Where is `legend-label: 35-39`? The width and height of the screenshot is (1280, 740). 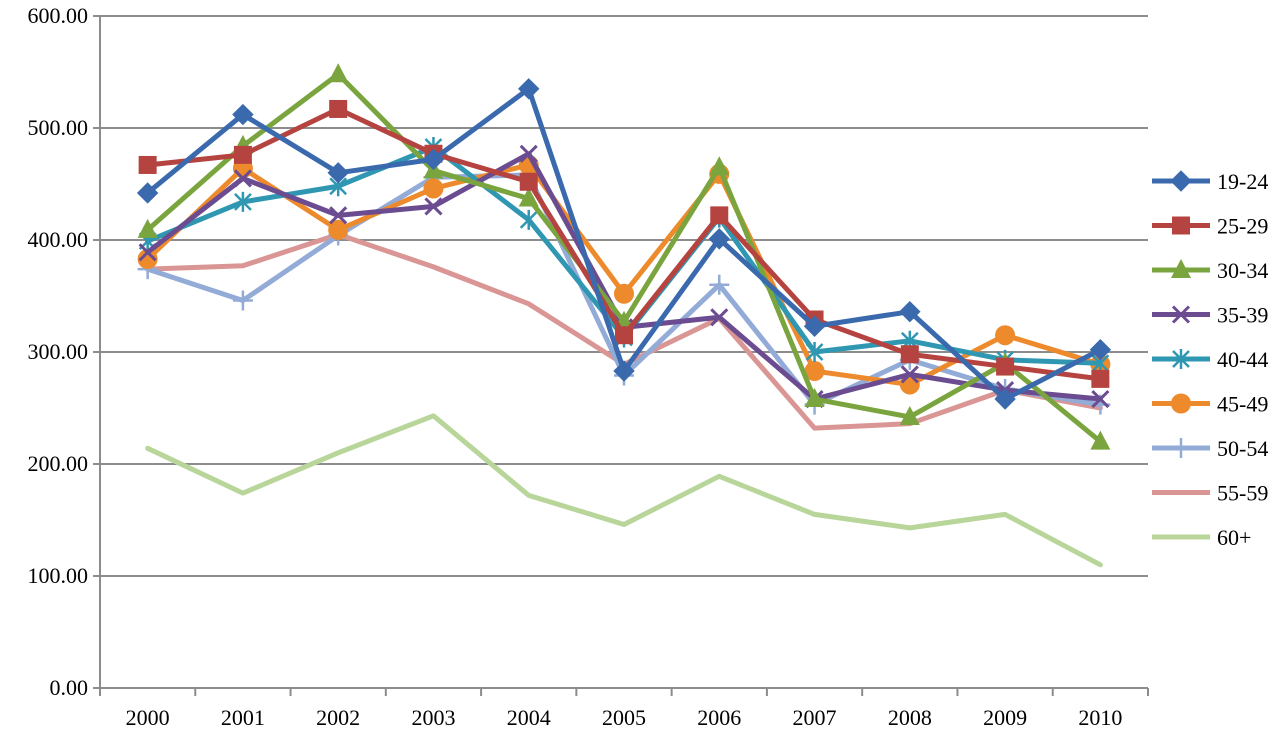
legend-label: 35-39 is located at coordinates (1242, 315).